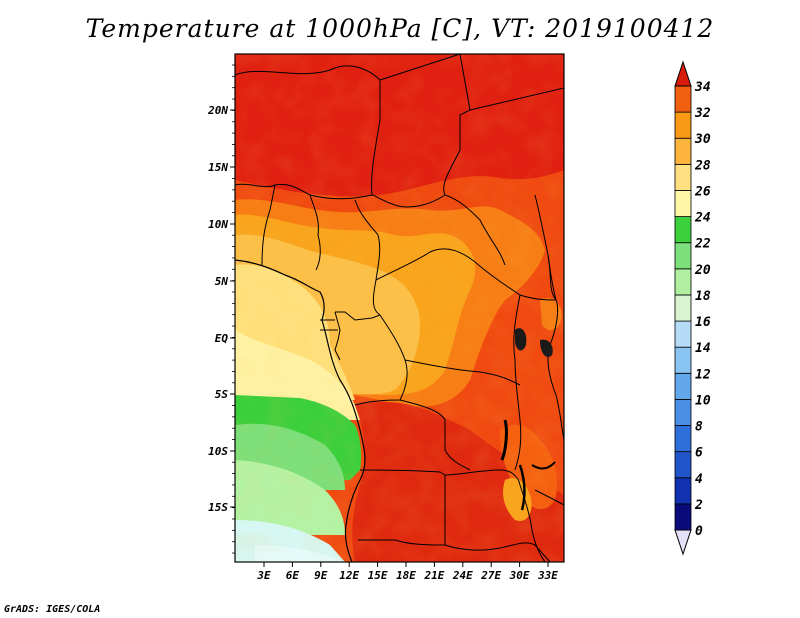 This screenshot has height=618, width=800. What do you see at coordinates (378, 575) in the screenshot?
I see `lon-label: 15E` at bounding box center [378, 575].